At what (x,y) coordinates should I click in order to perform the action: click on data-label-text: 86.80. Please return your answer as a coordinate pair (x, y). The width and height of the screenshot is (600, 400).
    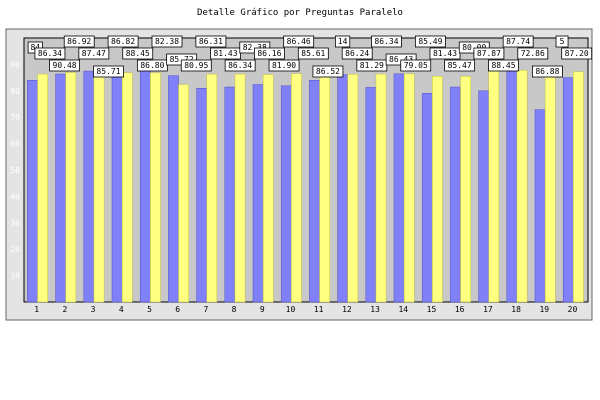
    Looking at the image, I should click on (152, 65).